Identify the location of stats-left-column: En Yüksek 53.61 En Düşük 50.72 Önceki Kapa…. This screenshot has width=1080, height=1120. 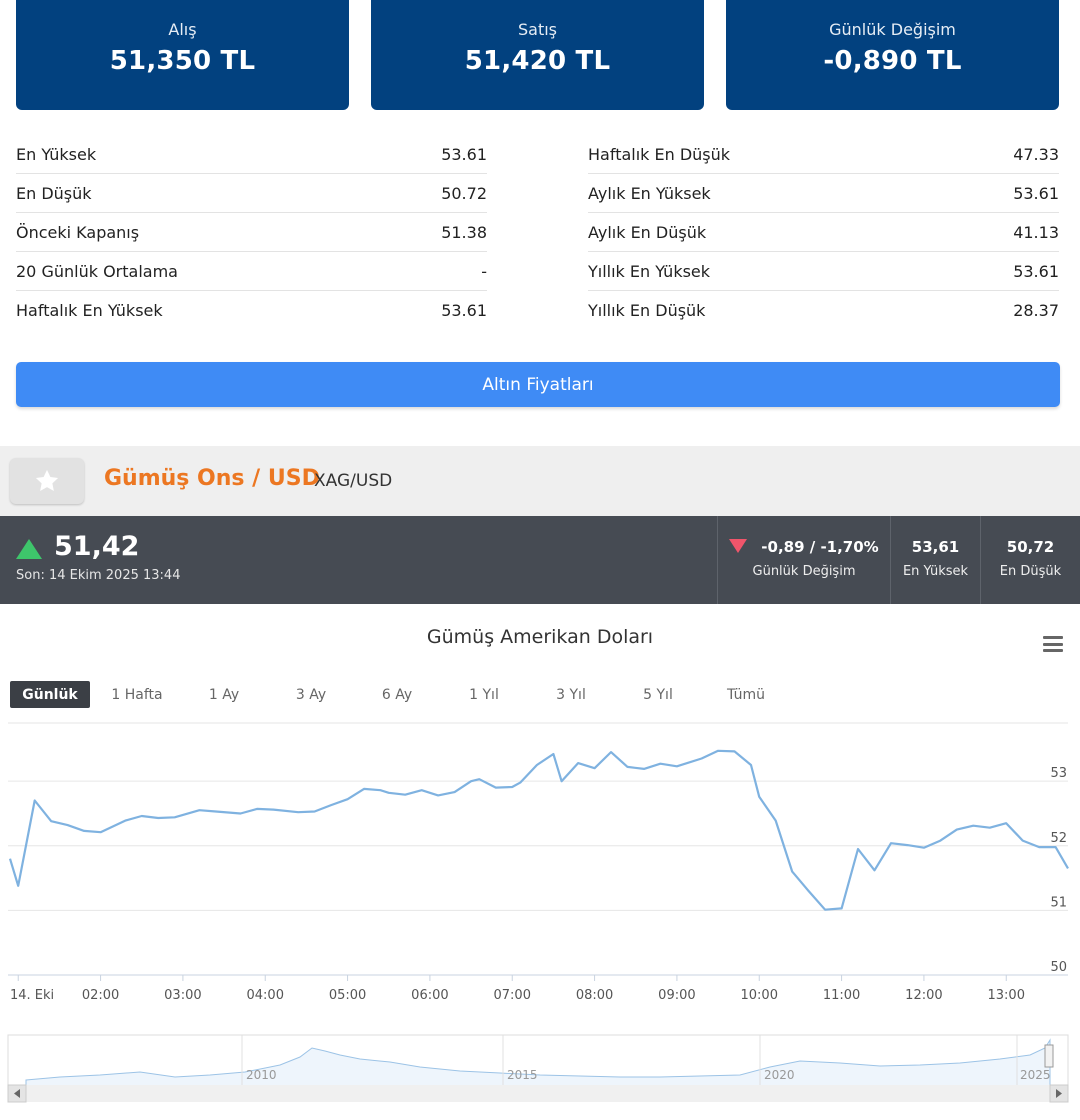
(251, 232).